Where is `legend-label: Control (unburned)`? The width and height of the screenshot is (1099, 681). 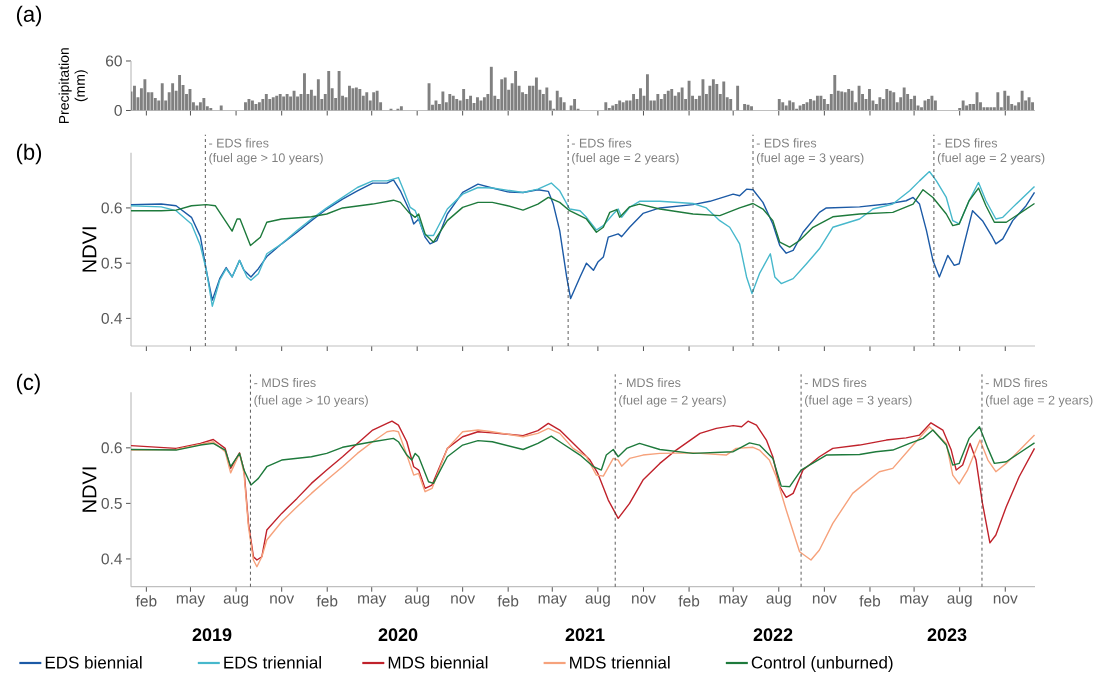 legend-label: Control (unburned) is located at coordinates (822, 664).